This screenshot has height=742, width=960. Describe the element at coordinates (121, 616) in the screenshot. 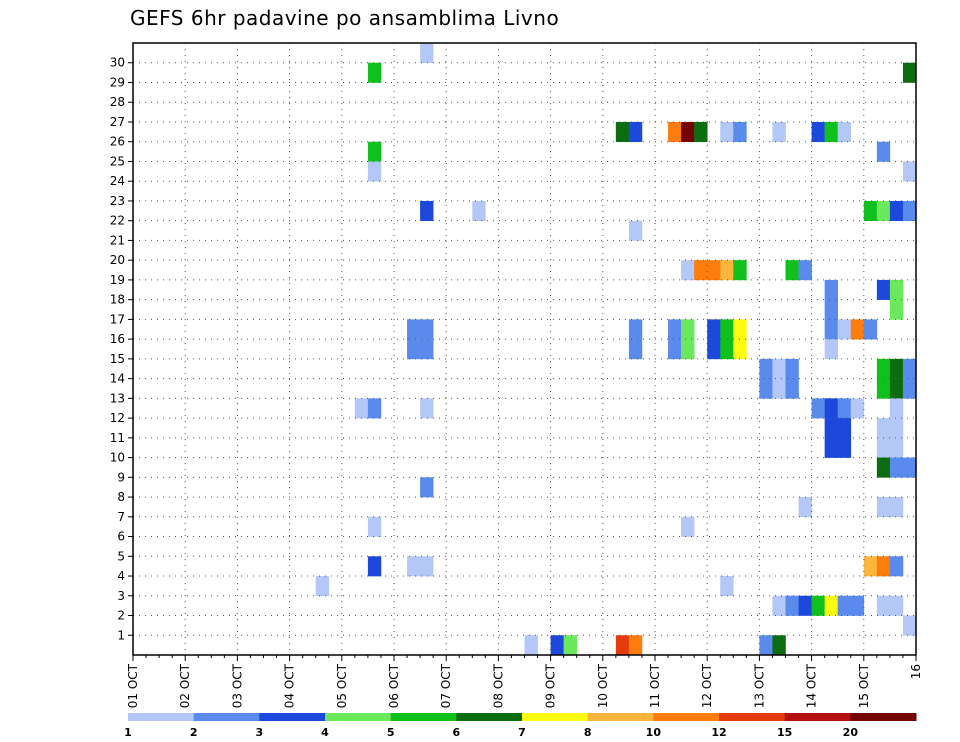

I see `y-tick-label: 2` at that location.